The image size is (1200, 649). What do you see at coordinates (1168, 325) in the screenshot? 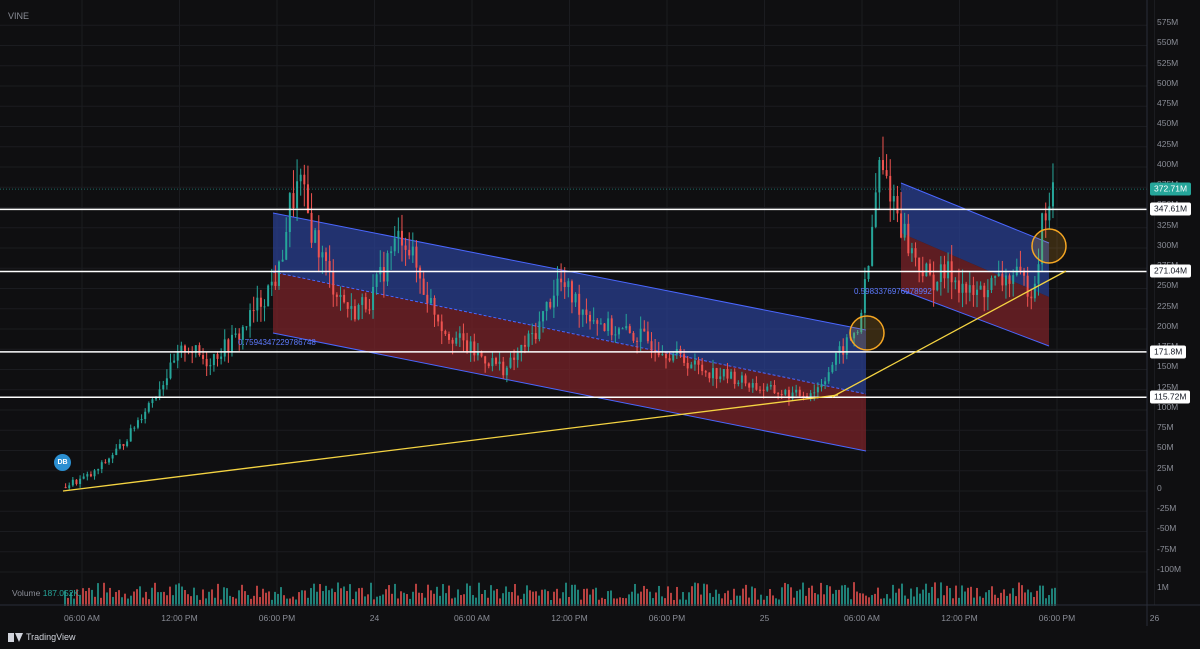
I see `price-tick: 200M` at bounding box center [1168, 325].